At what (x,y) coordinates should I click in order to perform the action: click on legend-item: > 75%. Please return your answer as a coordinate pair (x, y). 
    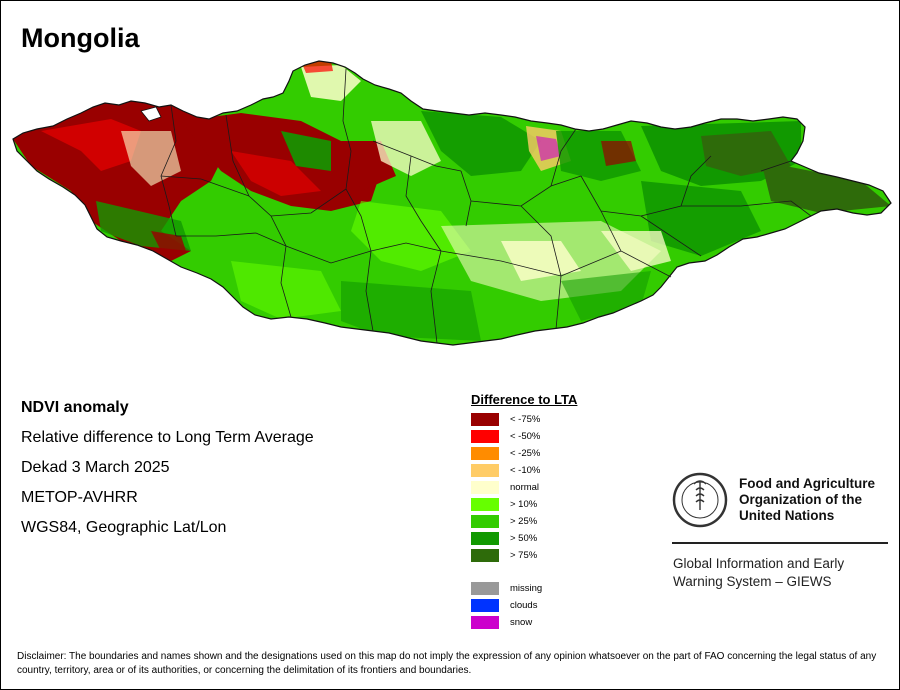
    Looking at the image, I should click on (524, 555).